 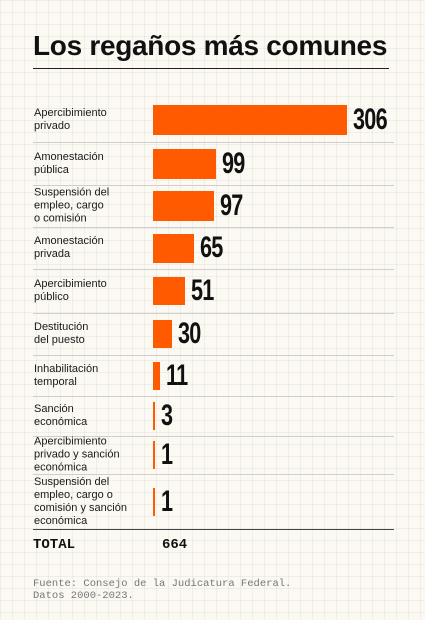 I want to click on bar-row: Apercibimiento privado 306, so click(x=212, y=120).